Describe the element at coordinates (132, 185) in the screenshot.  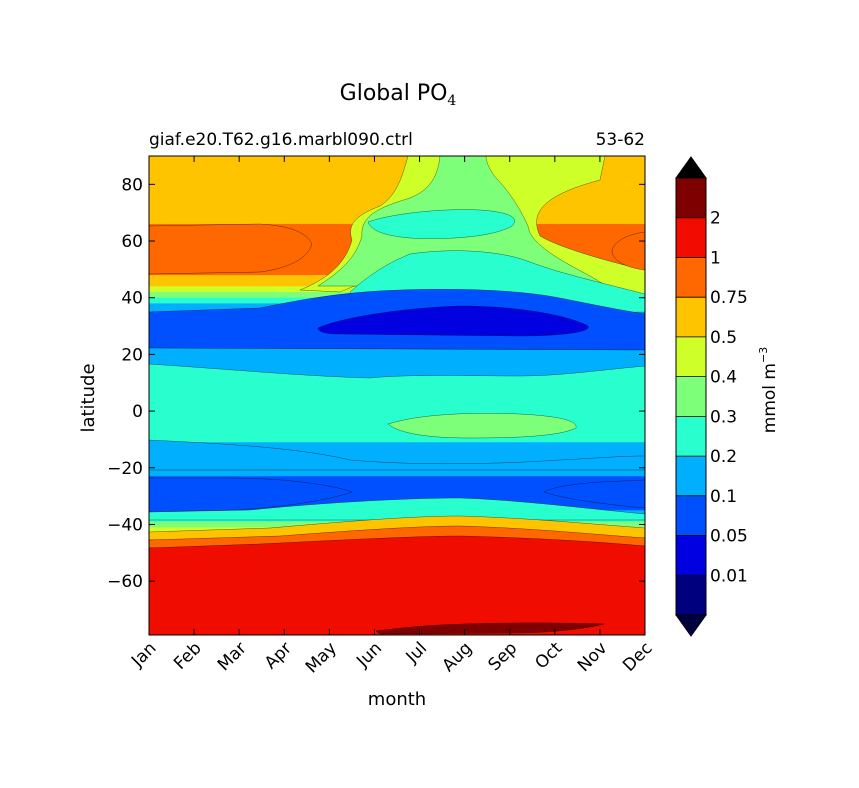
I see `y-tick-label: 80` at that location.